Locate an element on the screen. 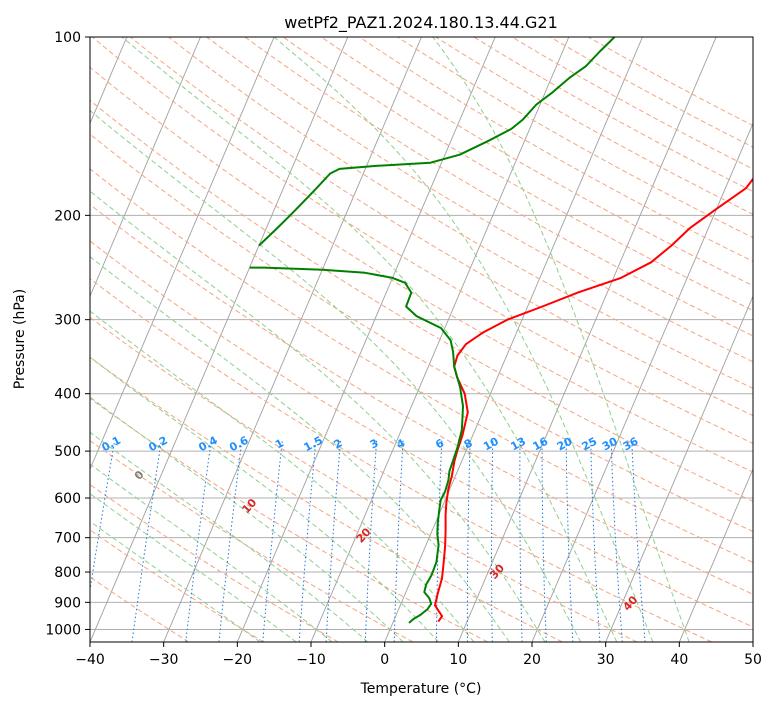 This screenshot has width=775, height=708. x-tick-label: 10 is located at coordinates (458, 660).